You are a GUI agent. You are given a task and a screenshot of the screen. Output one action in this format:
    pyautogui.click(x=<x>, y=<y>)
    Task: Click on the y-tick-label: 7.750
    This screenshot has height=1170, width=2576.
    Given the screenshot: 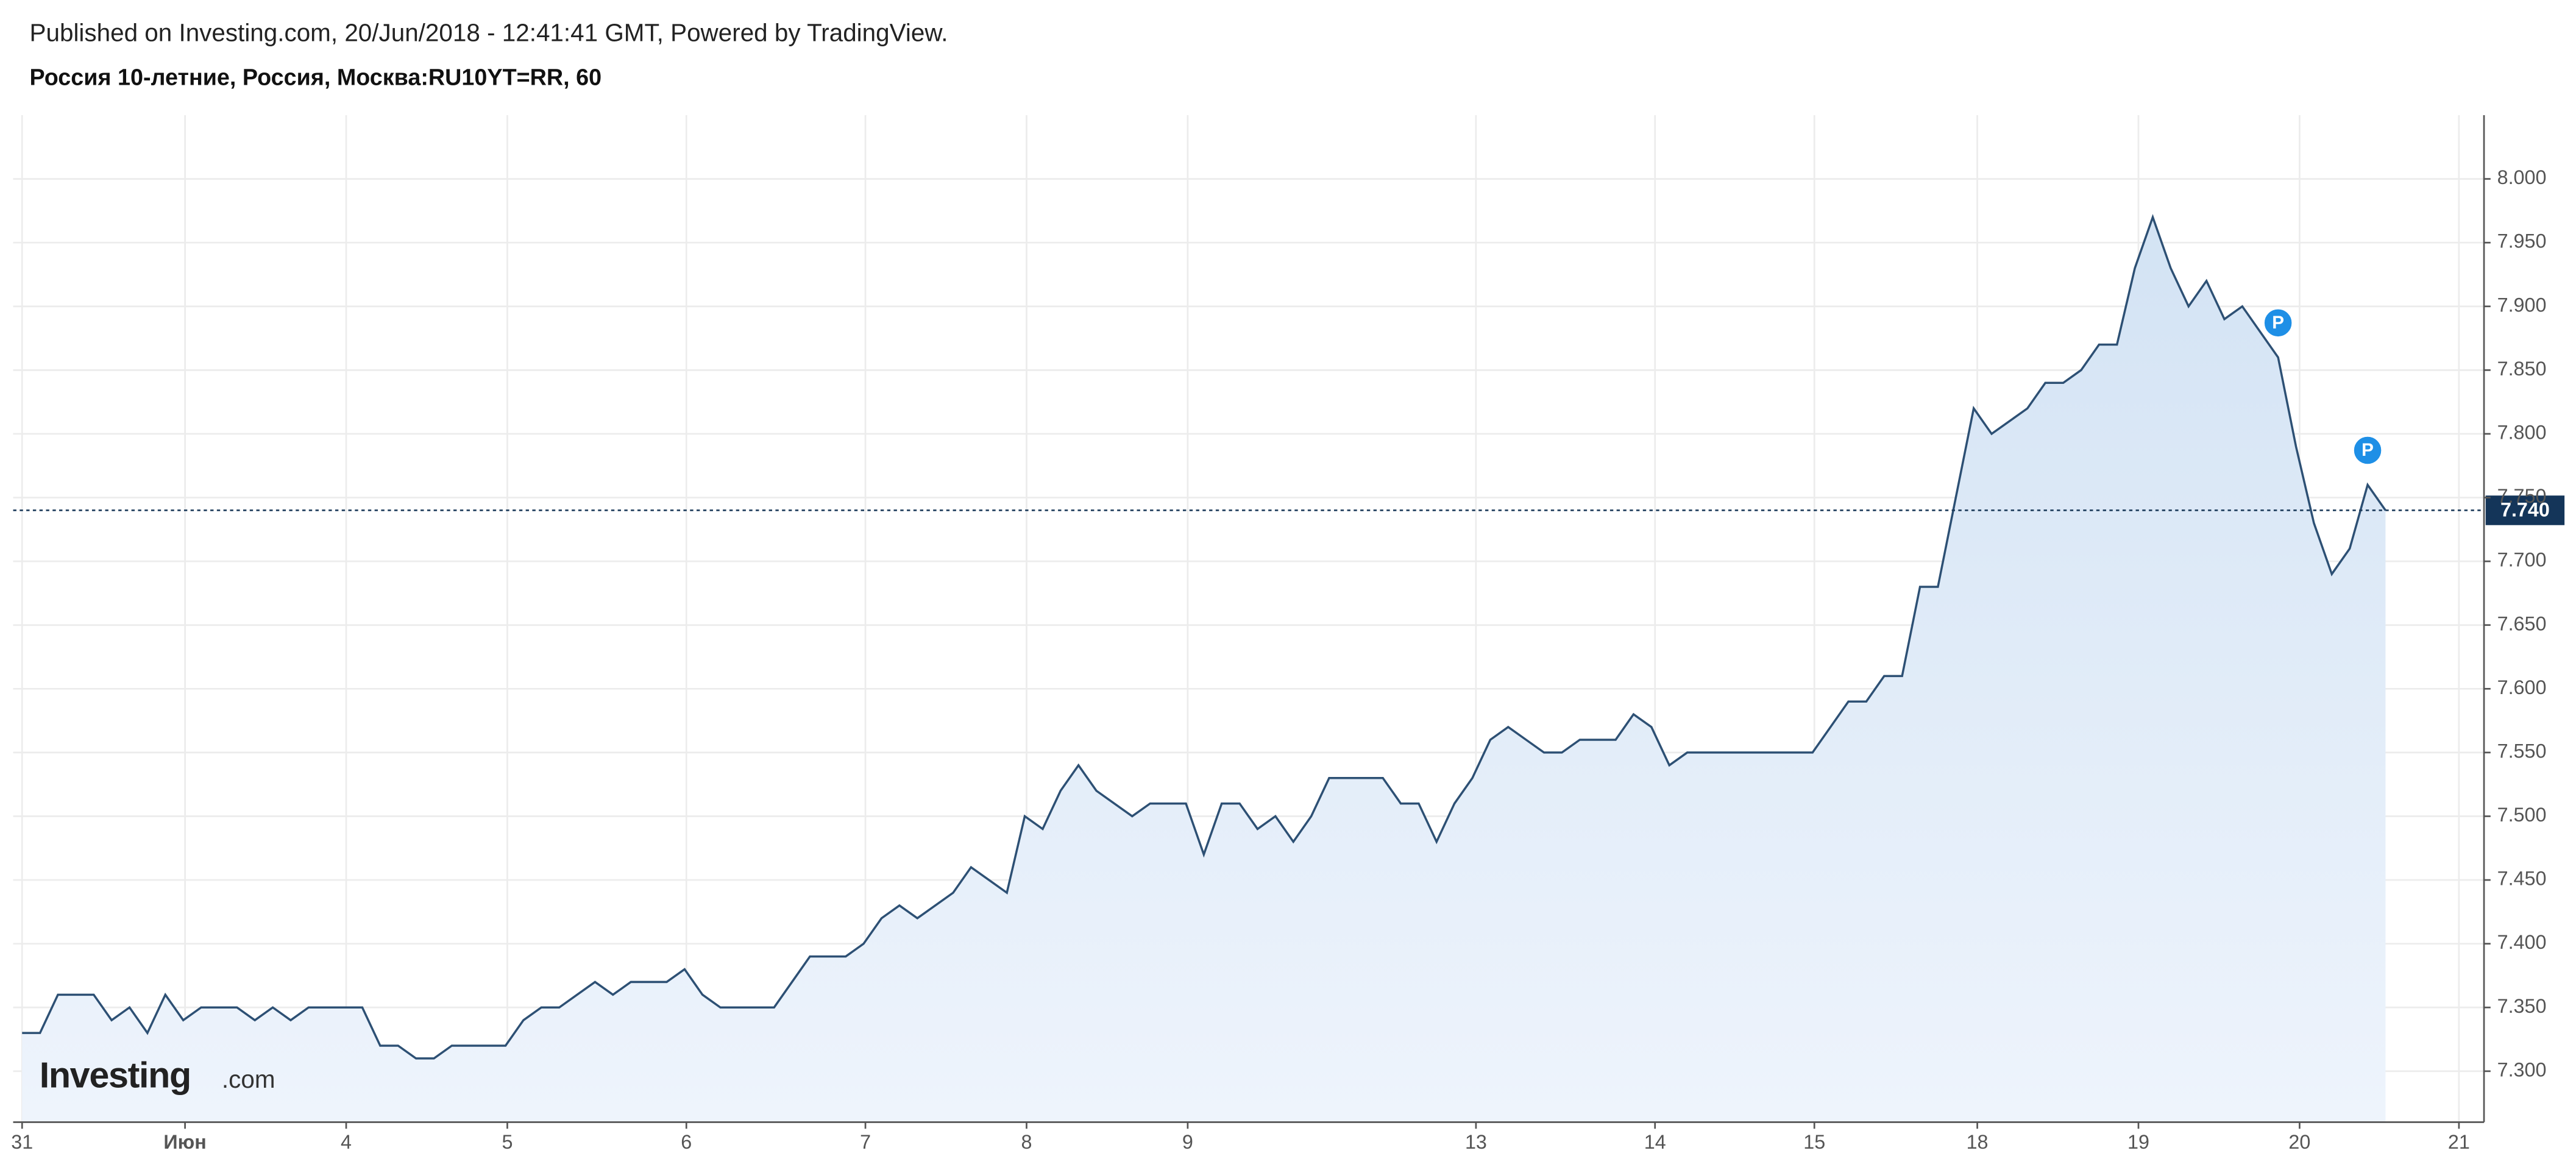 What is the action you would take?
    pyautogui.click(x=2522, y=496)
    